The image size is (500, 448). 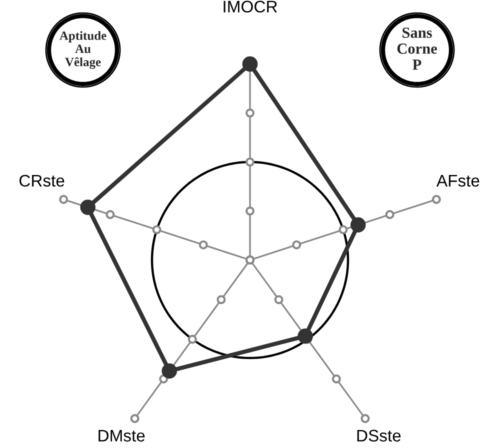 What do you see at coordinates (41, 180) in the screenshot?
I see `spoke-label: CRste` at bounding box center [41, 180].